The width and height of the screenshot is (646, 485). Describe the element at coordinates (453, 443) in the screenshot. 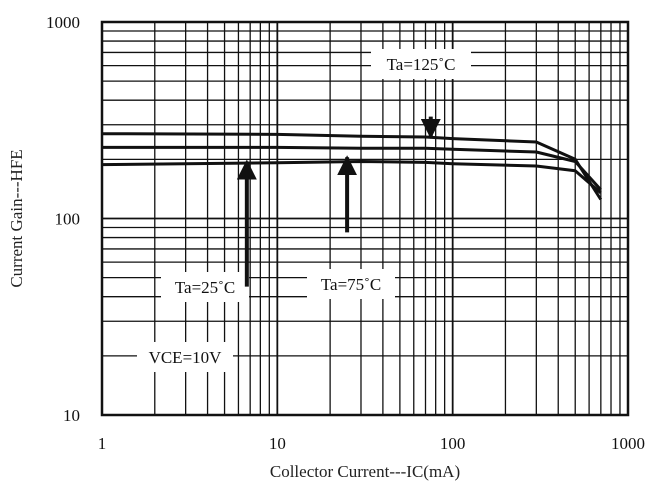

I see `x-tick-label: 100` at that location.